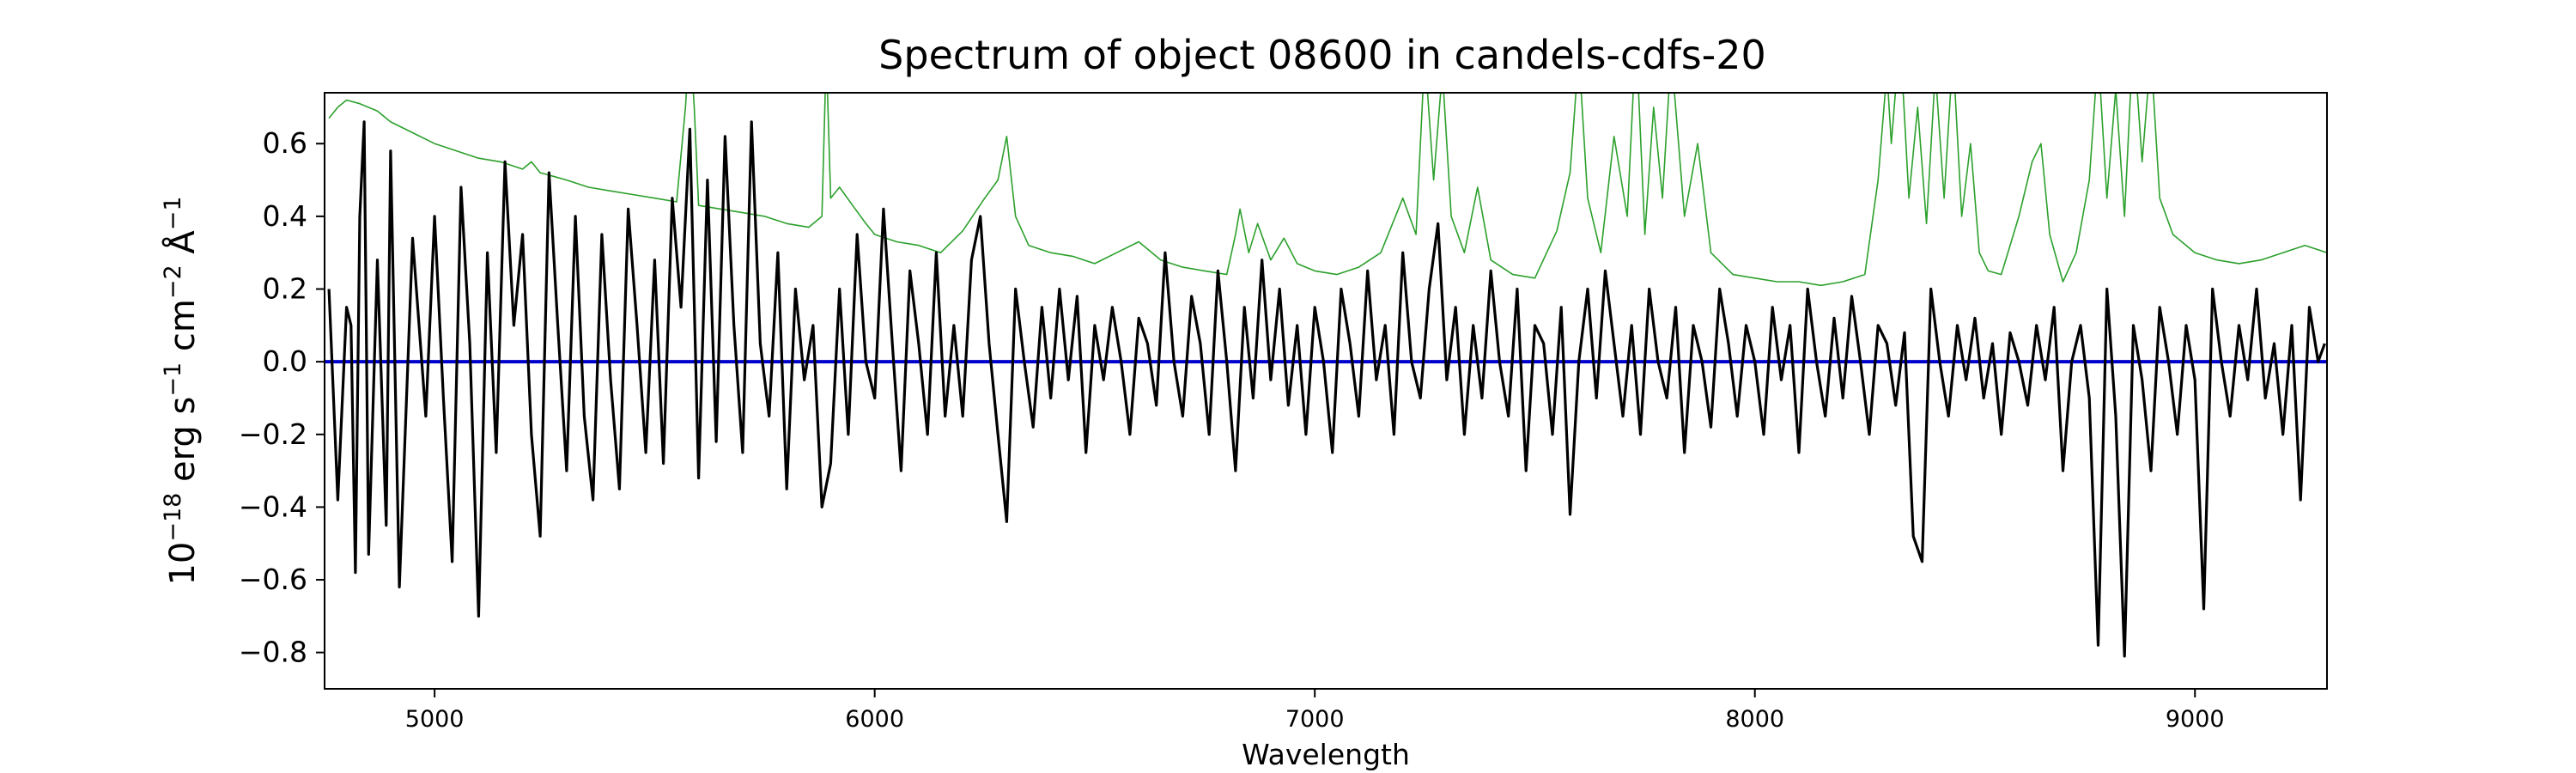 The width and height of the screenshot is (2576, 773). What do you see at coordinates (173, 517) in the screenshot?
I see `y-label-exp1: −18` at bounding box center [173, 517].